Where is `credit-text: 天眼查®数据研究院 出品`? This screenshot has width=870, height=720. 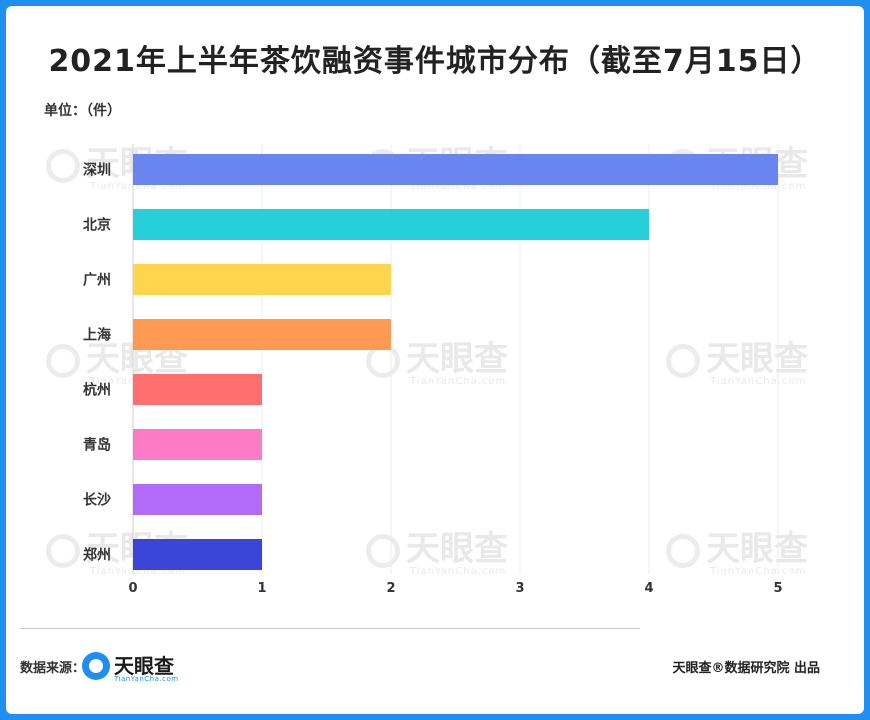 credit-text: 天眼查®数据研究院 出品 is located at coordinates (746, 668).